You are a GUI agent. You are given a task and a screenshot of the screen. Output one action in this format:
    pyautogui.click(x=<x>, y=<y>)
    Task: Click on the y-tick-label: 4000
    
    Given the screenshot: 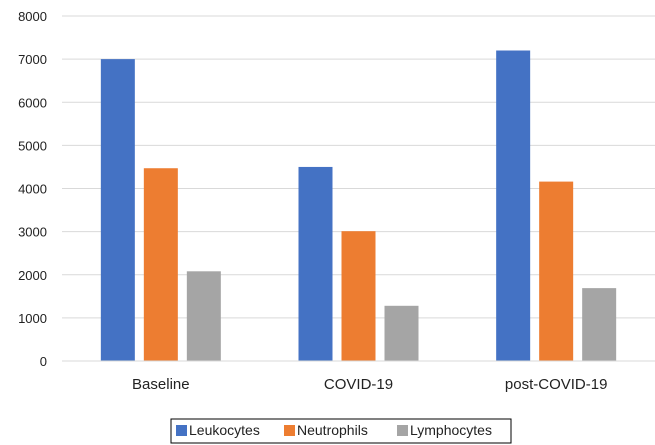 What is the action you would take?
    pyautogui.click(x=32, y=189)
    